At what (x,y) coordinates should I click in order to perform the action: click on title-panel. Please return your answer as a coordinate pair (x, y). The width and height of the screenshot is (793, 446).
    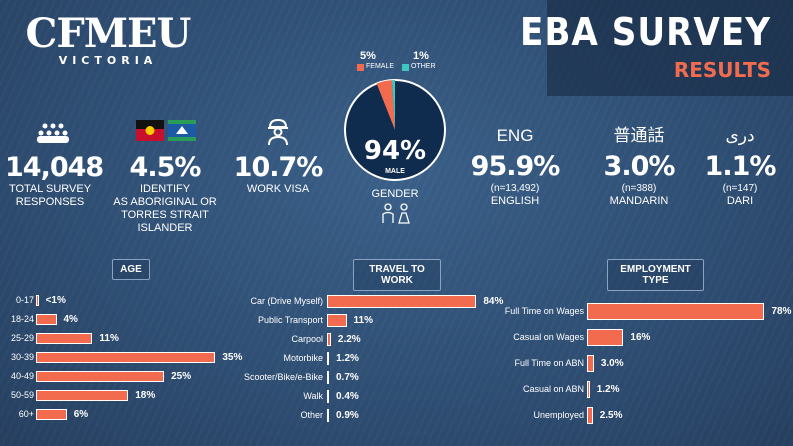
    Looking at the image, I should click on (670, 48).